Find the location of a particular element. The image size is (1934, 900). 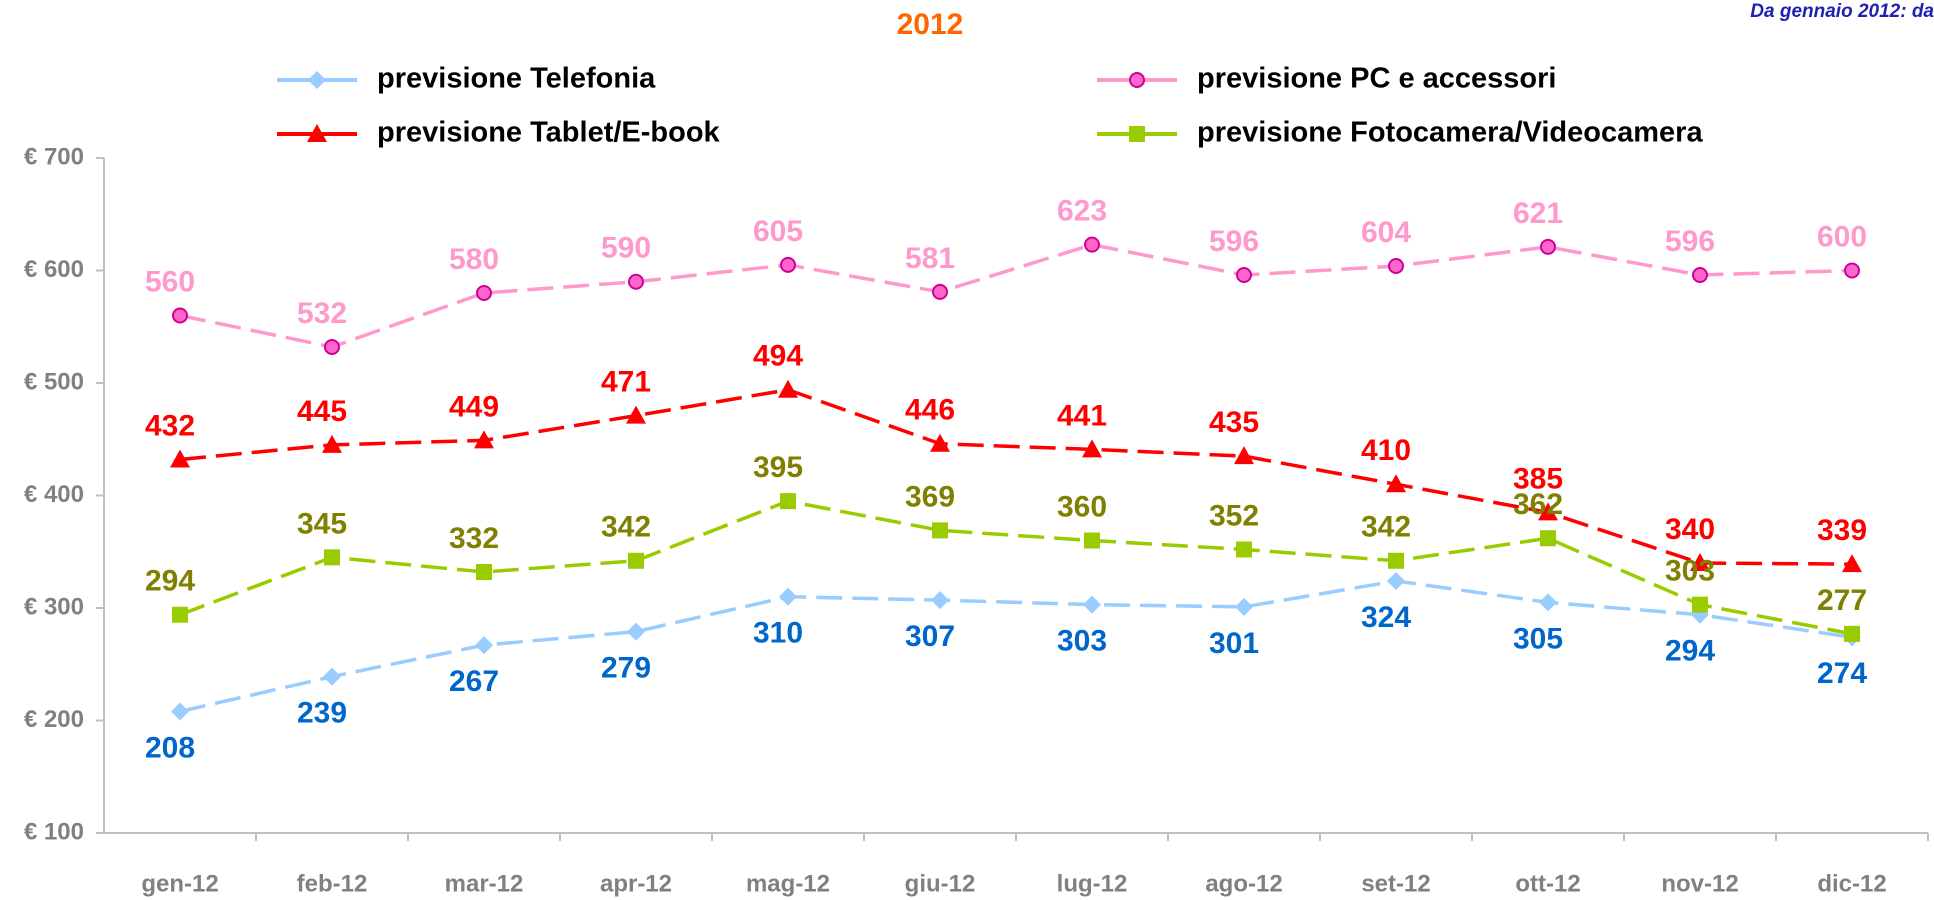

x-tick-label: nov-12 is located at coordinates (1699, 883).